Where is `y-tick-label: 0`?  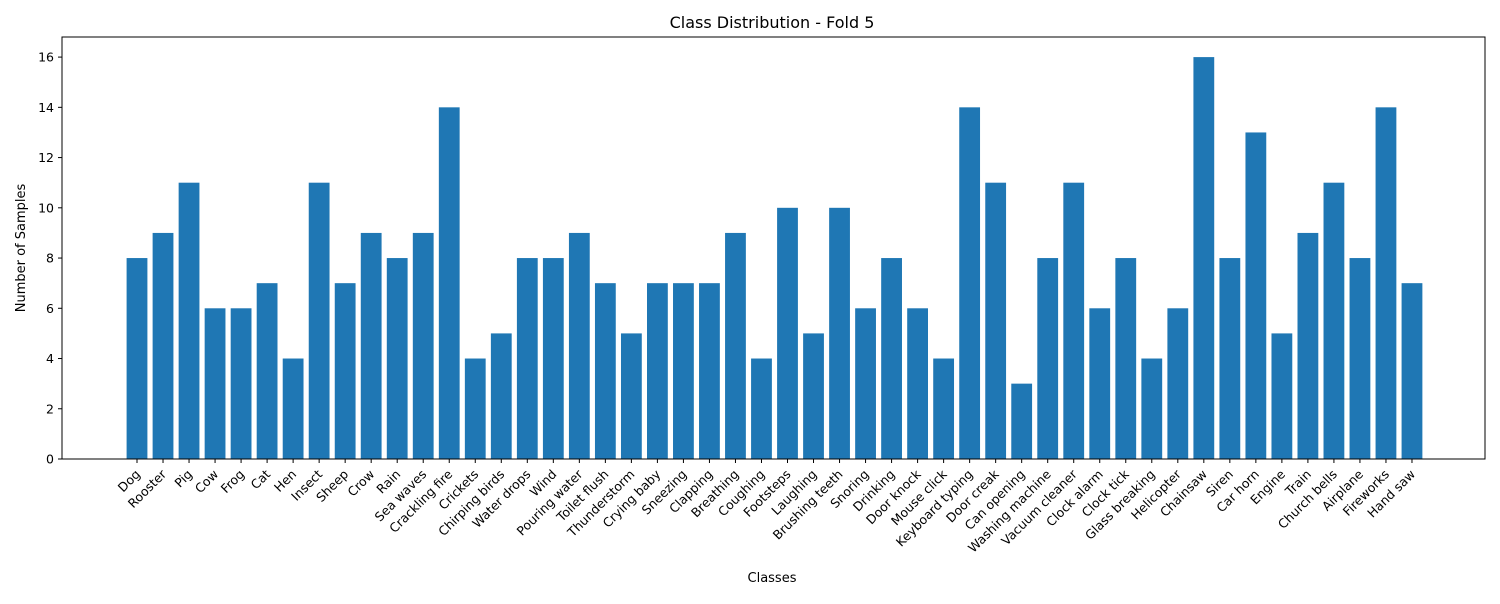
y-tick-label: 0 is located at coordinates (50, 459).